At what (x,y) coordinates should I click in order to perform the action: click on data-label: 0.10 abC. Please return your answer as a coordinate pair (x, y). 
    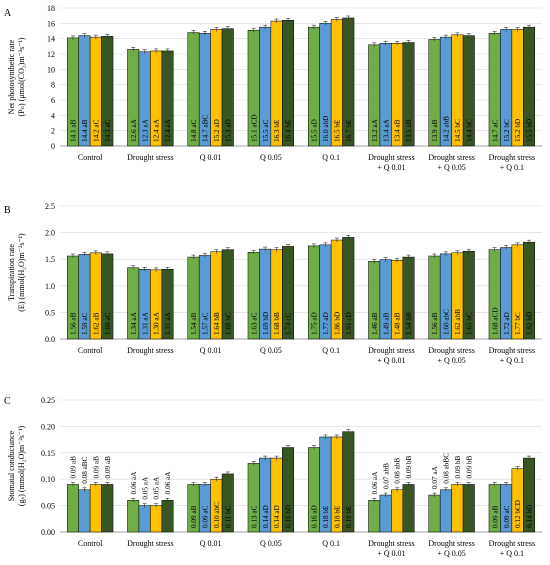
    Looking at the image, I should click on (217, 515).